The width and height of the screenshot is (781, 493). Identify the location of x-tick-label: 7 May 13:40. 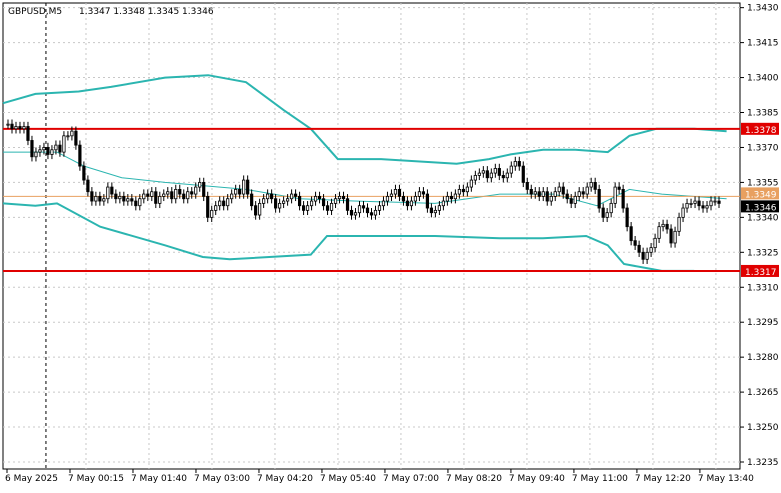
(726, 479).